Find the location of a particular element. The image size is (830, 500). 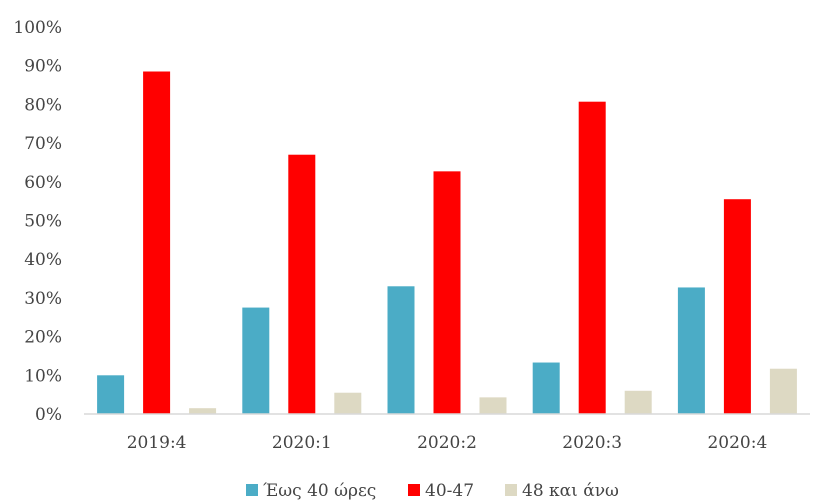

x-tick-label: 2019:4 is located at coordinates (157, 443).